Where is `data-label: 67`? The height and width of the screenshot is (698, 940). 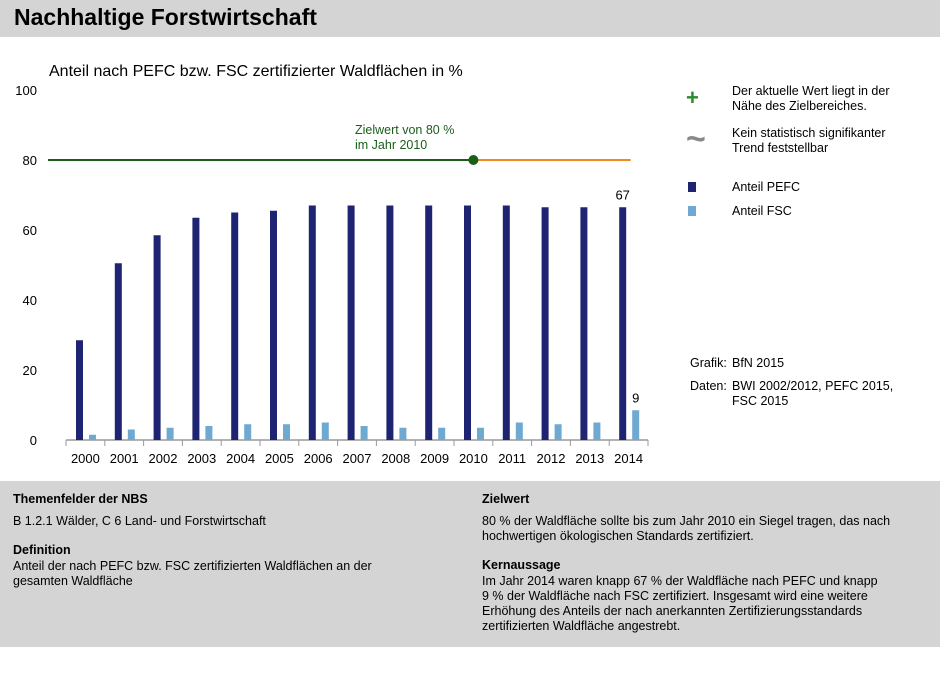
data-label: 67 is located at coordinates (622, 194).